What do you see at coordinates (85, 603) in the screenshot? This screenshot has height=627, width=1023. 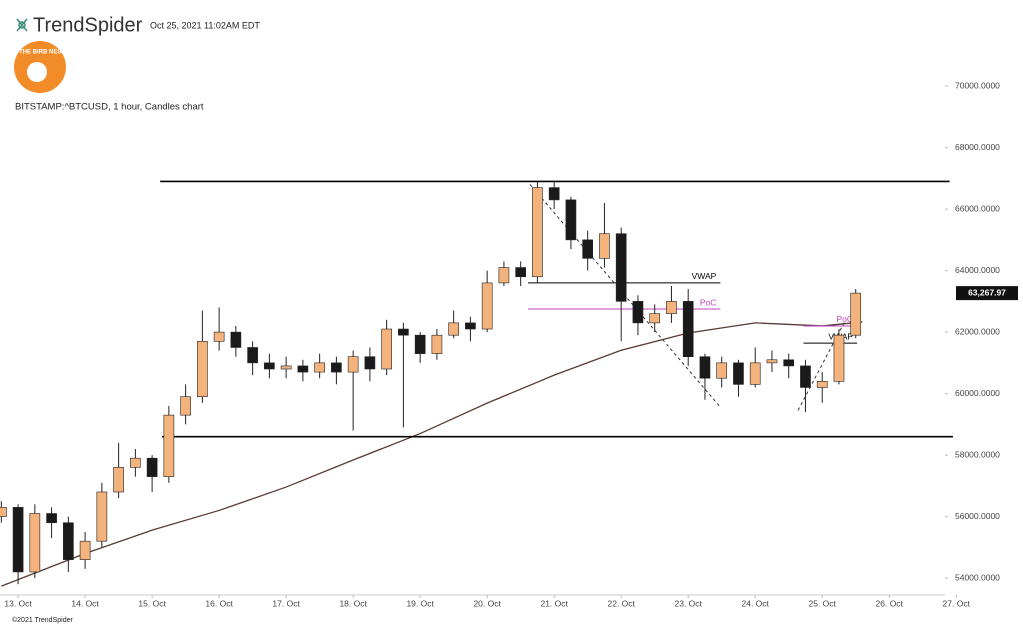 I see `x-tick-label: 14. Oct` at bounding box center [85, 603].